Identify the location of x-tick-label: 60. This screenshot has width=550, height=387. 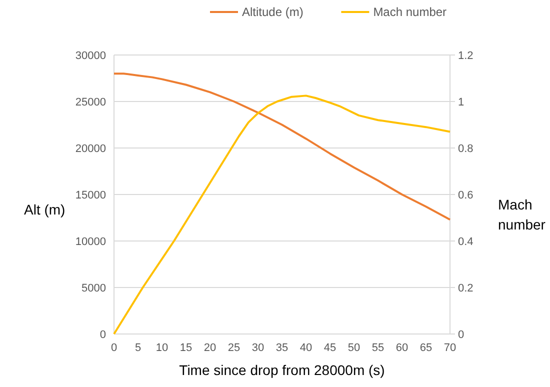
(402, 348).